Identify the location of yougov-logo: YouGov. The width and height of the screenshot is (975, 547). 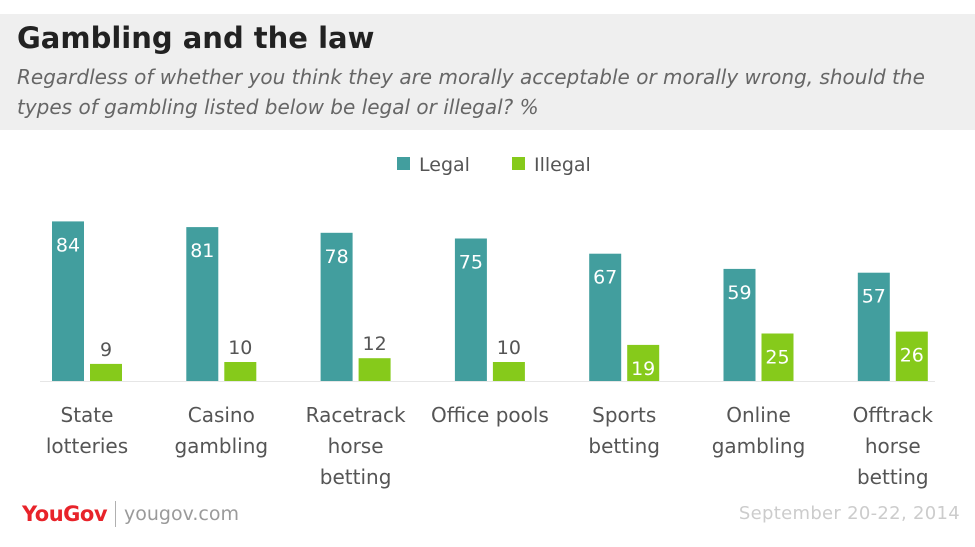
(65, 514).